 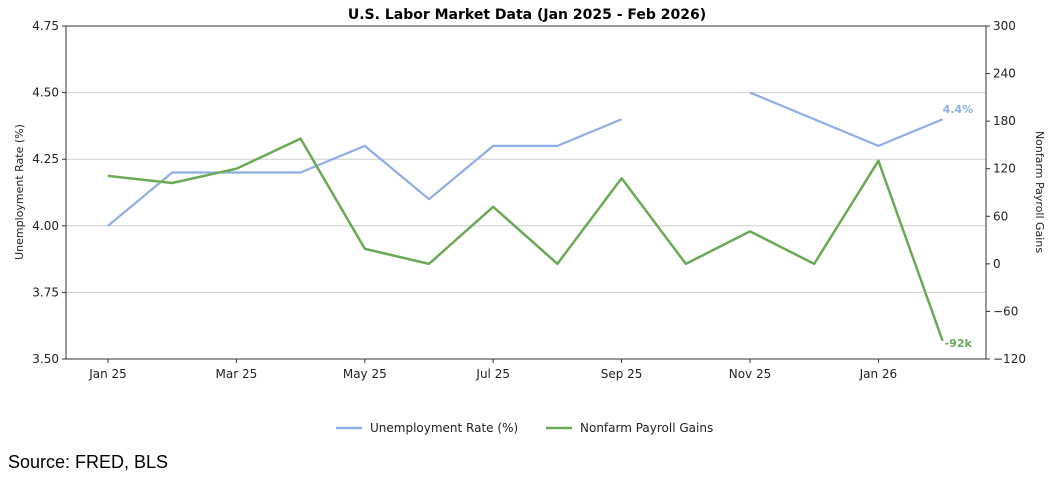 What do you see at coordinates (1006, 192) in the screenshot?
I see `y-right-axis-ticks: −120 −60 0 60 120 180 240 300` at bounding box center [1006, 192].